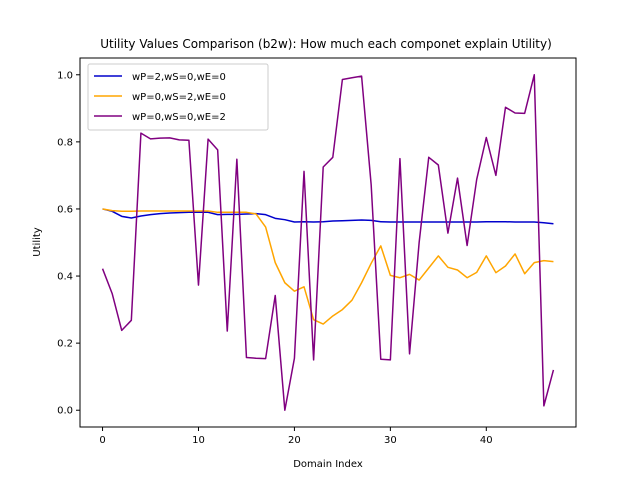  What do you see at coordinates (179, 117) in the screenshot?
I see `legend-label-3: wP=0,wS=0,wE=2` at bounding box center [179, 117].